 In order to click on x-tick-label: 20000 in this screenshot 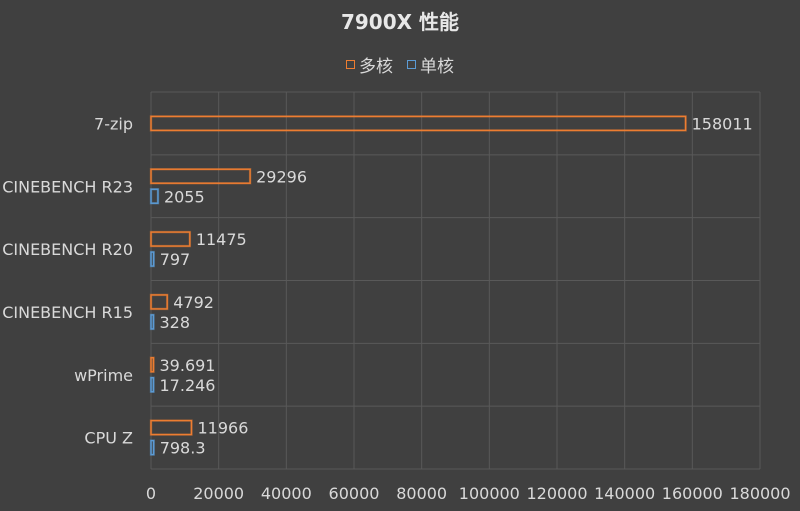, I will do `click(218, 493)`.